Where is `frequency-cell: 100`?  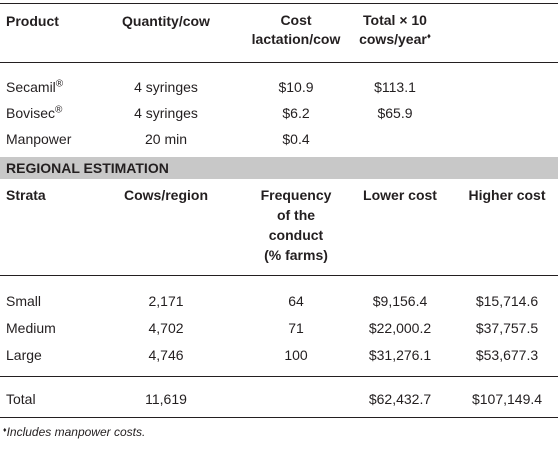 frequency-cell: 100 is located at coordinates (296, 355).